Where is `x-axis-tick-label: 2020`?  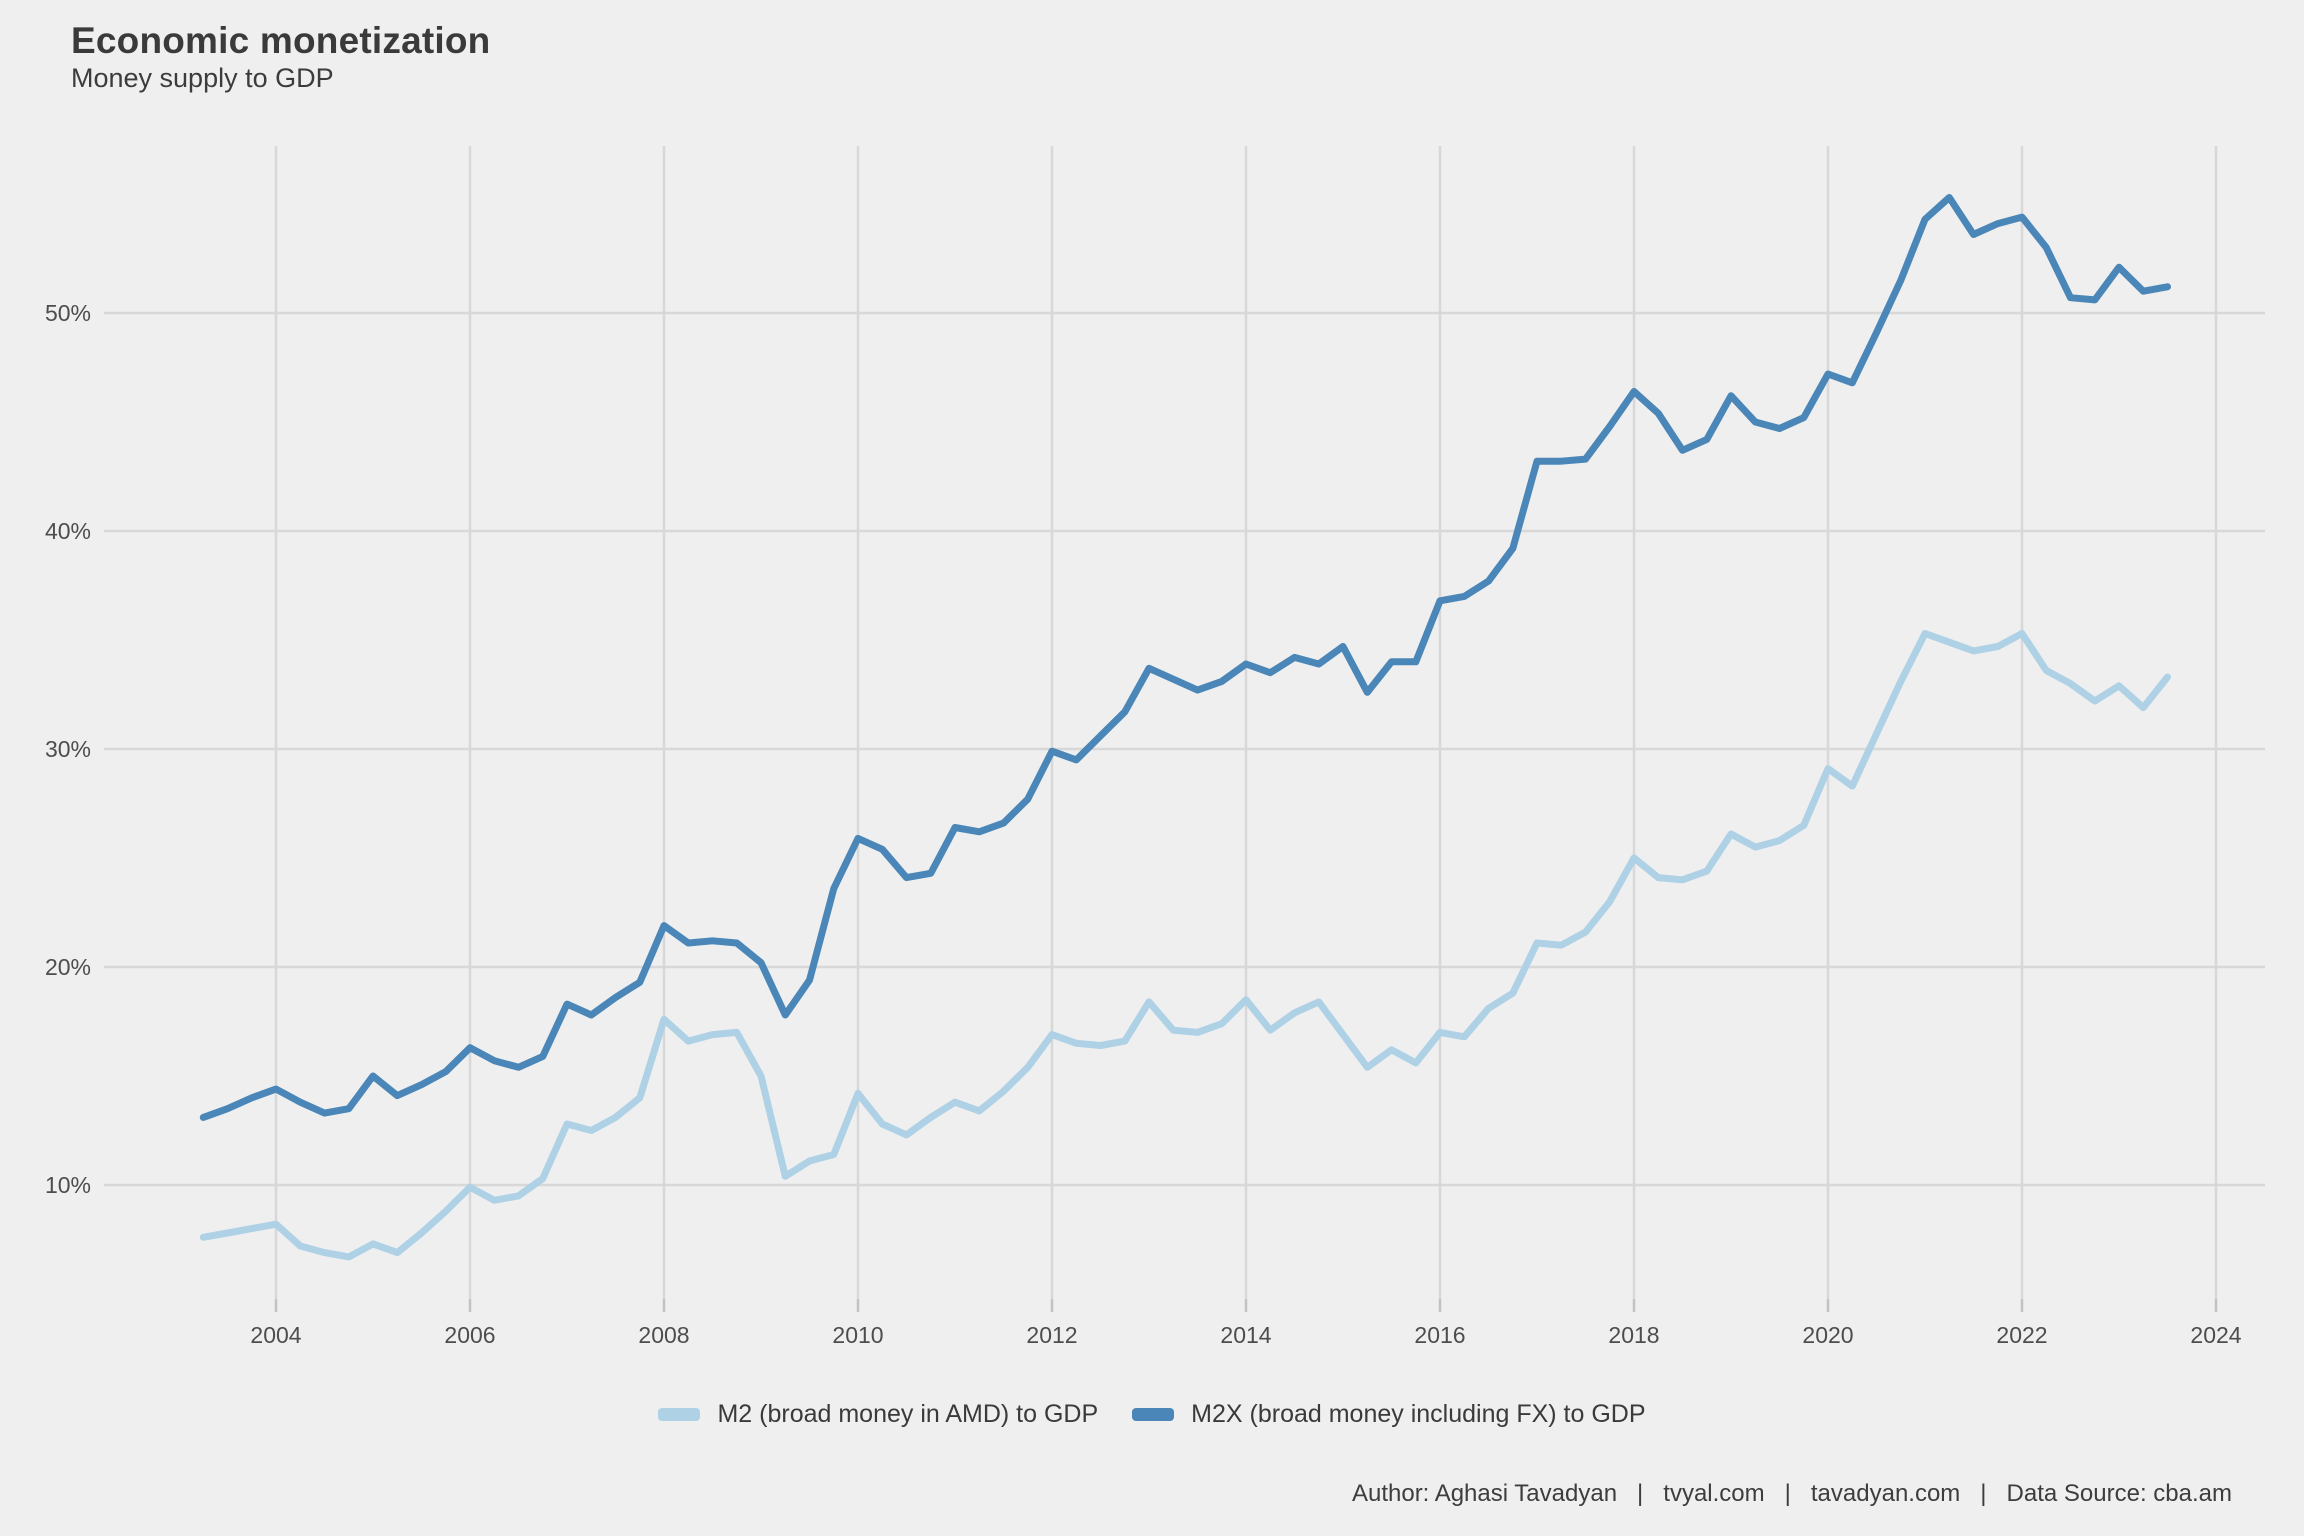
x-axis-tick-label: 2020 is located at coordinates (1827, 1335).